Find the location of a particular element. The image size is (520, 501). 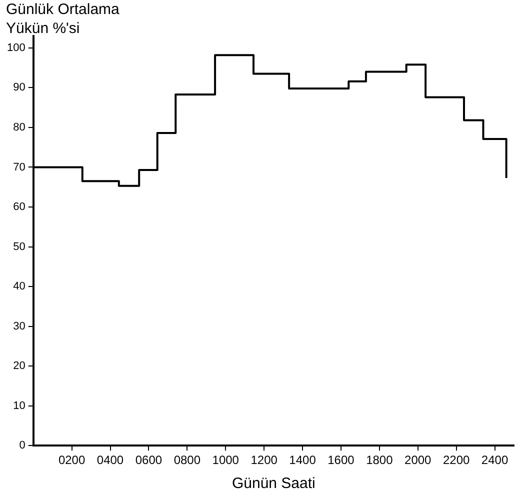

x-tick-label: 1600 is located at coordinates (341, 460).